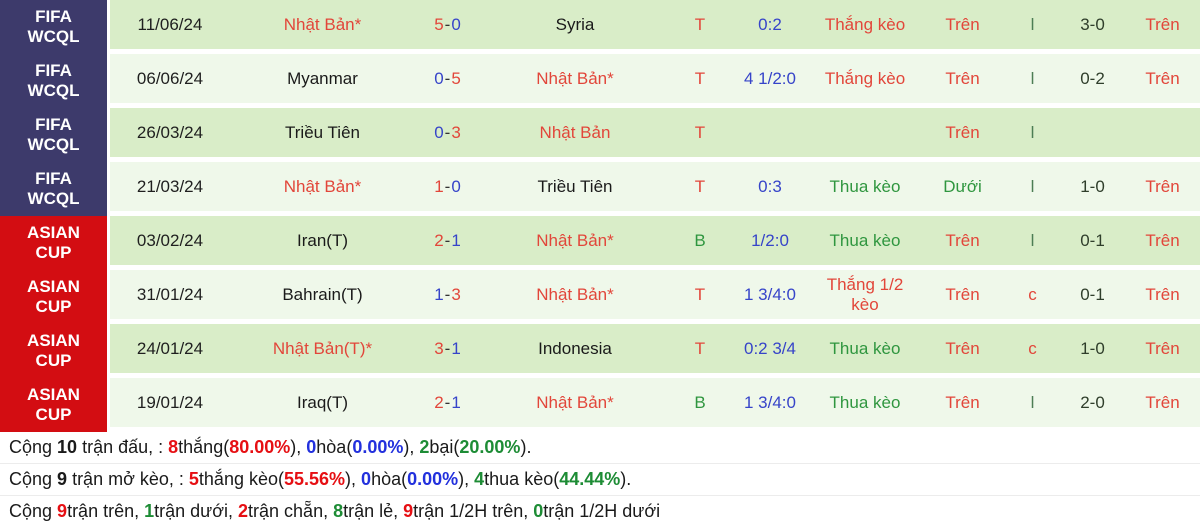 The height and width of the screenshot is (530, 1200). Describe the element at coordinates (522, 479) in the screenshot. I see `summary-segment: thua kèo(` at that location.